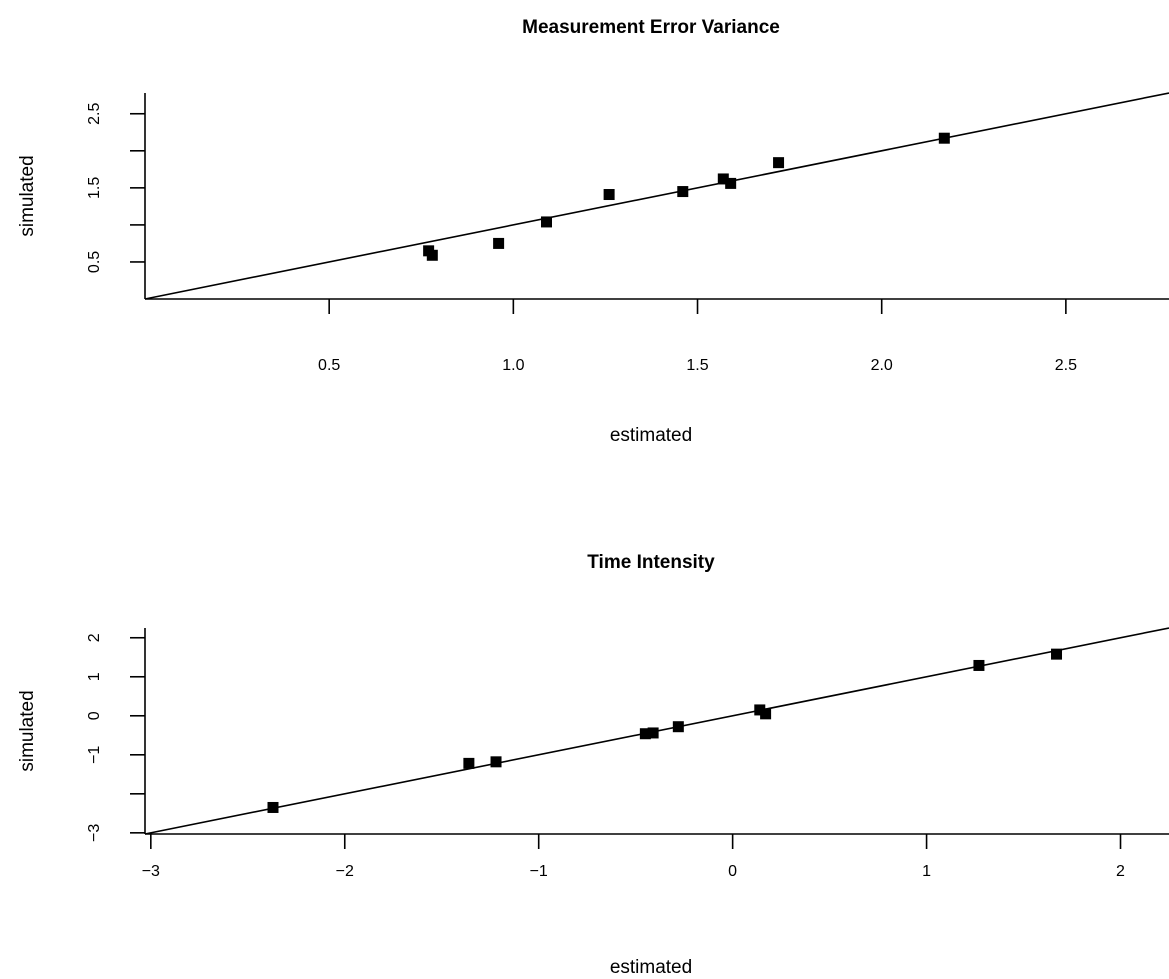 This screenshot has height=979, width=1169. I want to click on y-tick-label: 2.5, so click(94, 114).